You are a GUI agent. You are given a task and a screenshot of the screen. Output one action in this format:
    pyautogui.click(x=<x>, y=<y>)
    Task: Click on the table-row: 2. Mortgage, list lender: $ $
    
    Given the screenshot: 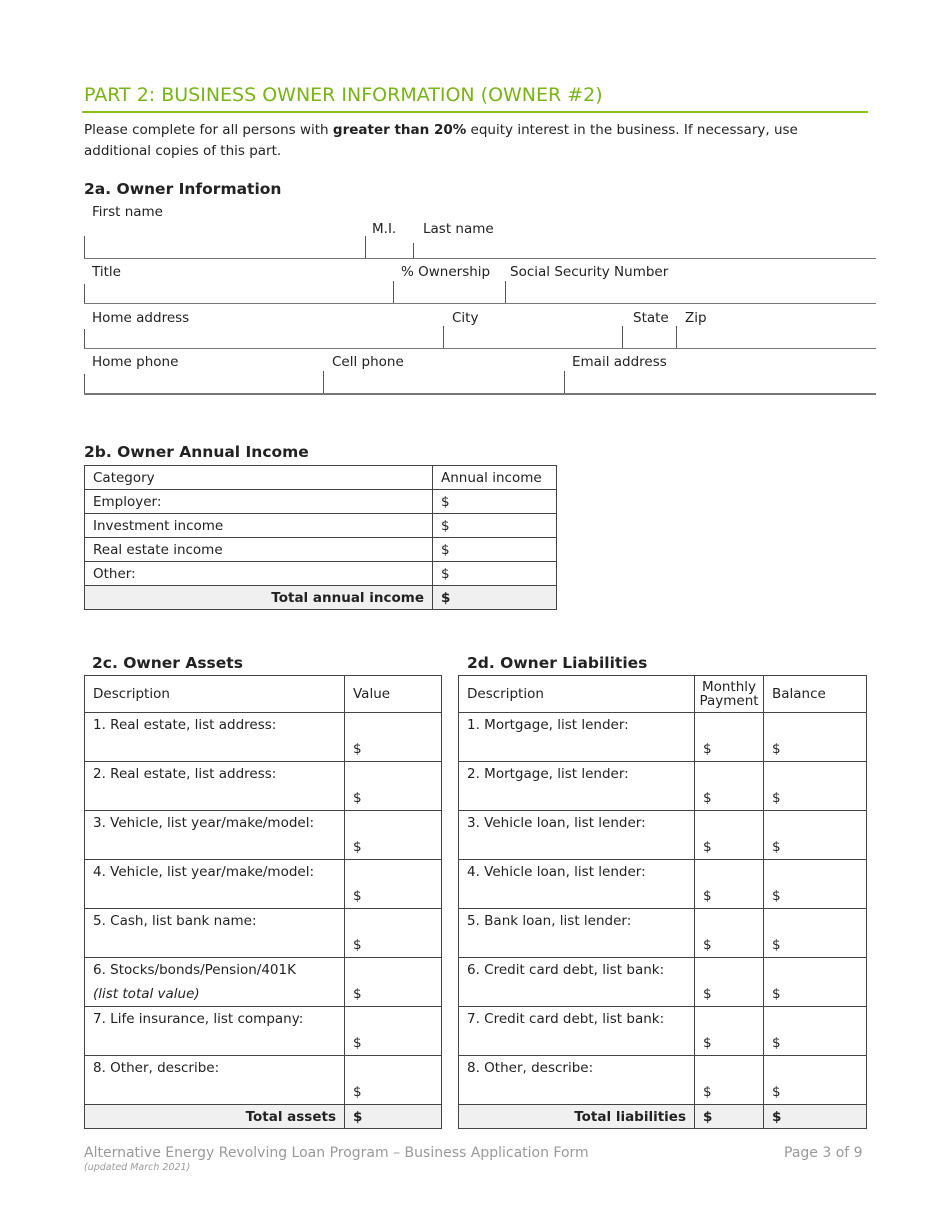 What is the action you would take?
    pyautogui.click(x=662, y=786)
    